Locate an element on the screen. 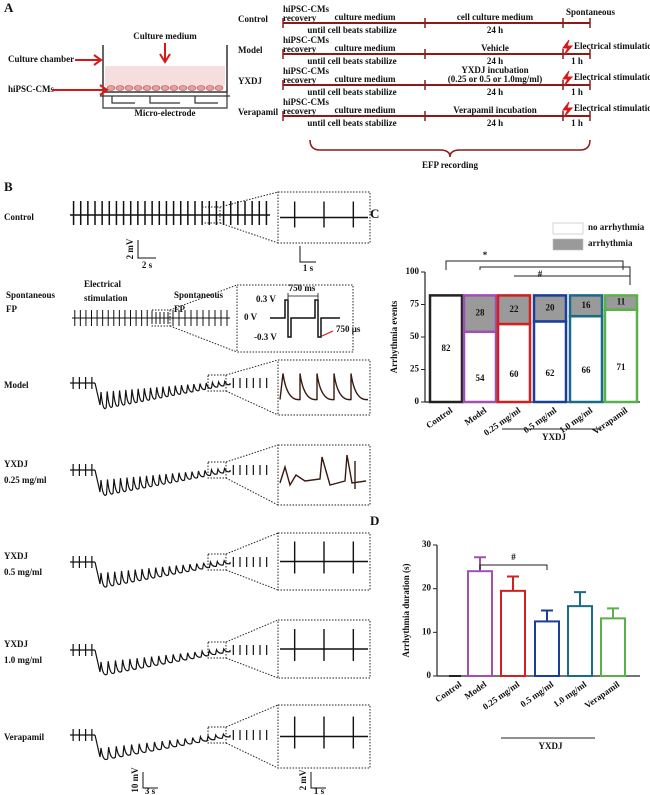 The width and height of the screenshot is (650, 795). sig-mark: # is located at coordinates (540, 274).